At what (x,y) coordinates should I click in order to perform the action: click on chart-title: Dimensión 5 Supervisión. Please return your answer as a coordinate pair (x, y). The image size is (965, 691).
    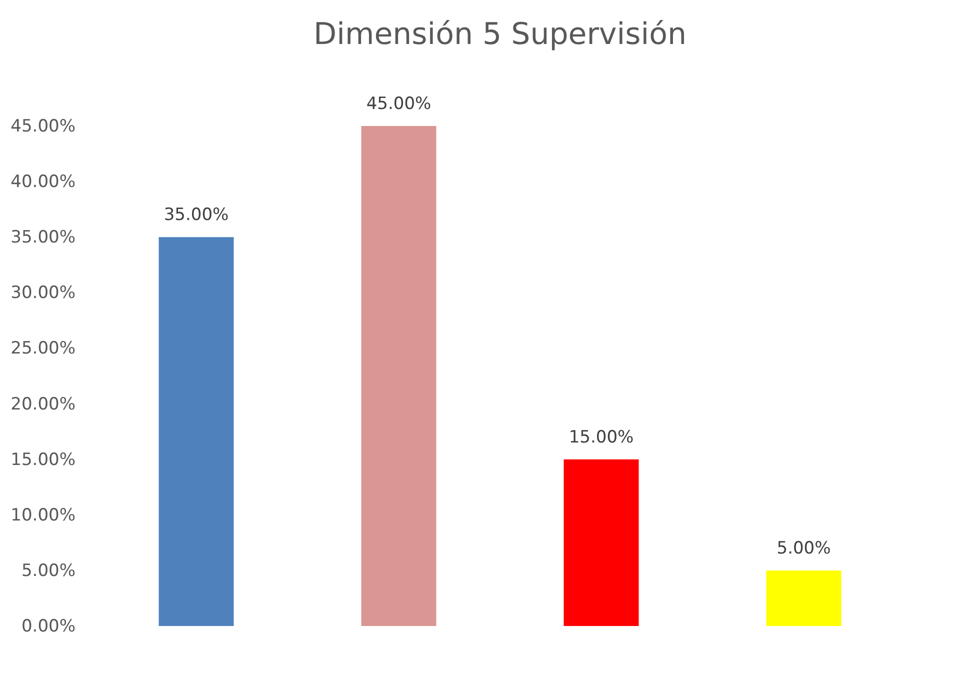
    Looking at the image, I should click on (500, 34).